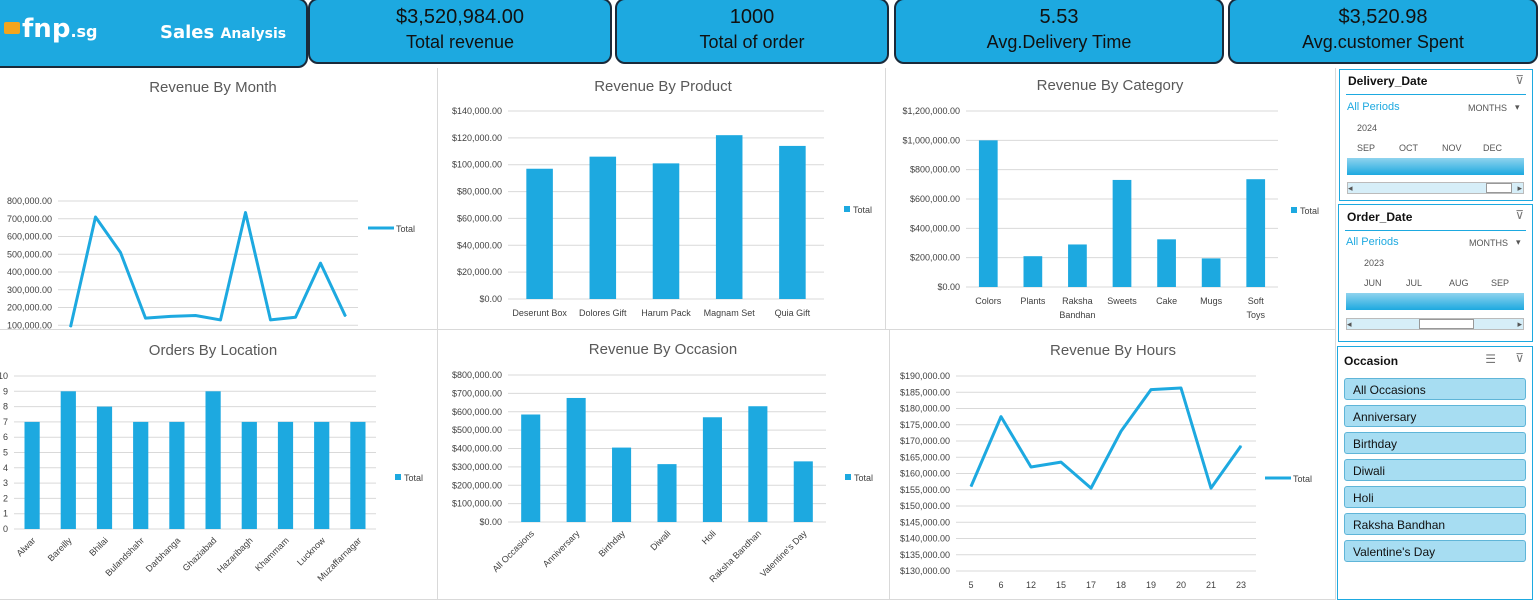 The image size is (1540, 605). What do you see at coordinates (925, 441) in the screenshot?
I see `y-tick-label: $170,000.00` at bounding box center [925, 441].